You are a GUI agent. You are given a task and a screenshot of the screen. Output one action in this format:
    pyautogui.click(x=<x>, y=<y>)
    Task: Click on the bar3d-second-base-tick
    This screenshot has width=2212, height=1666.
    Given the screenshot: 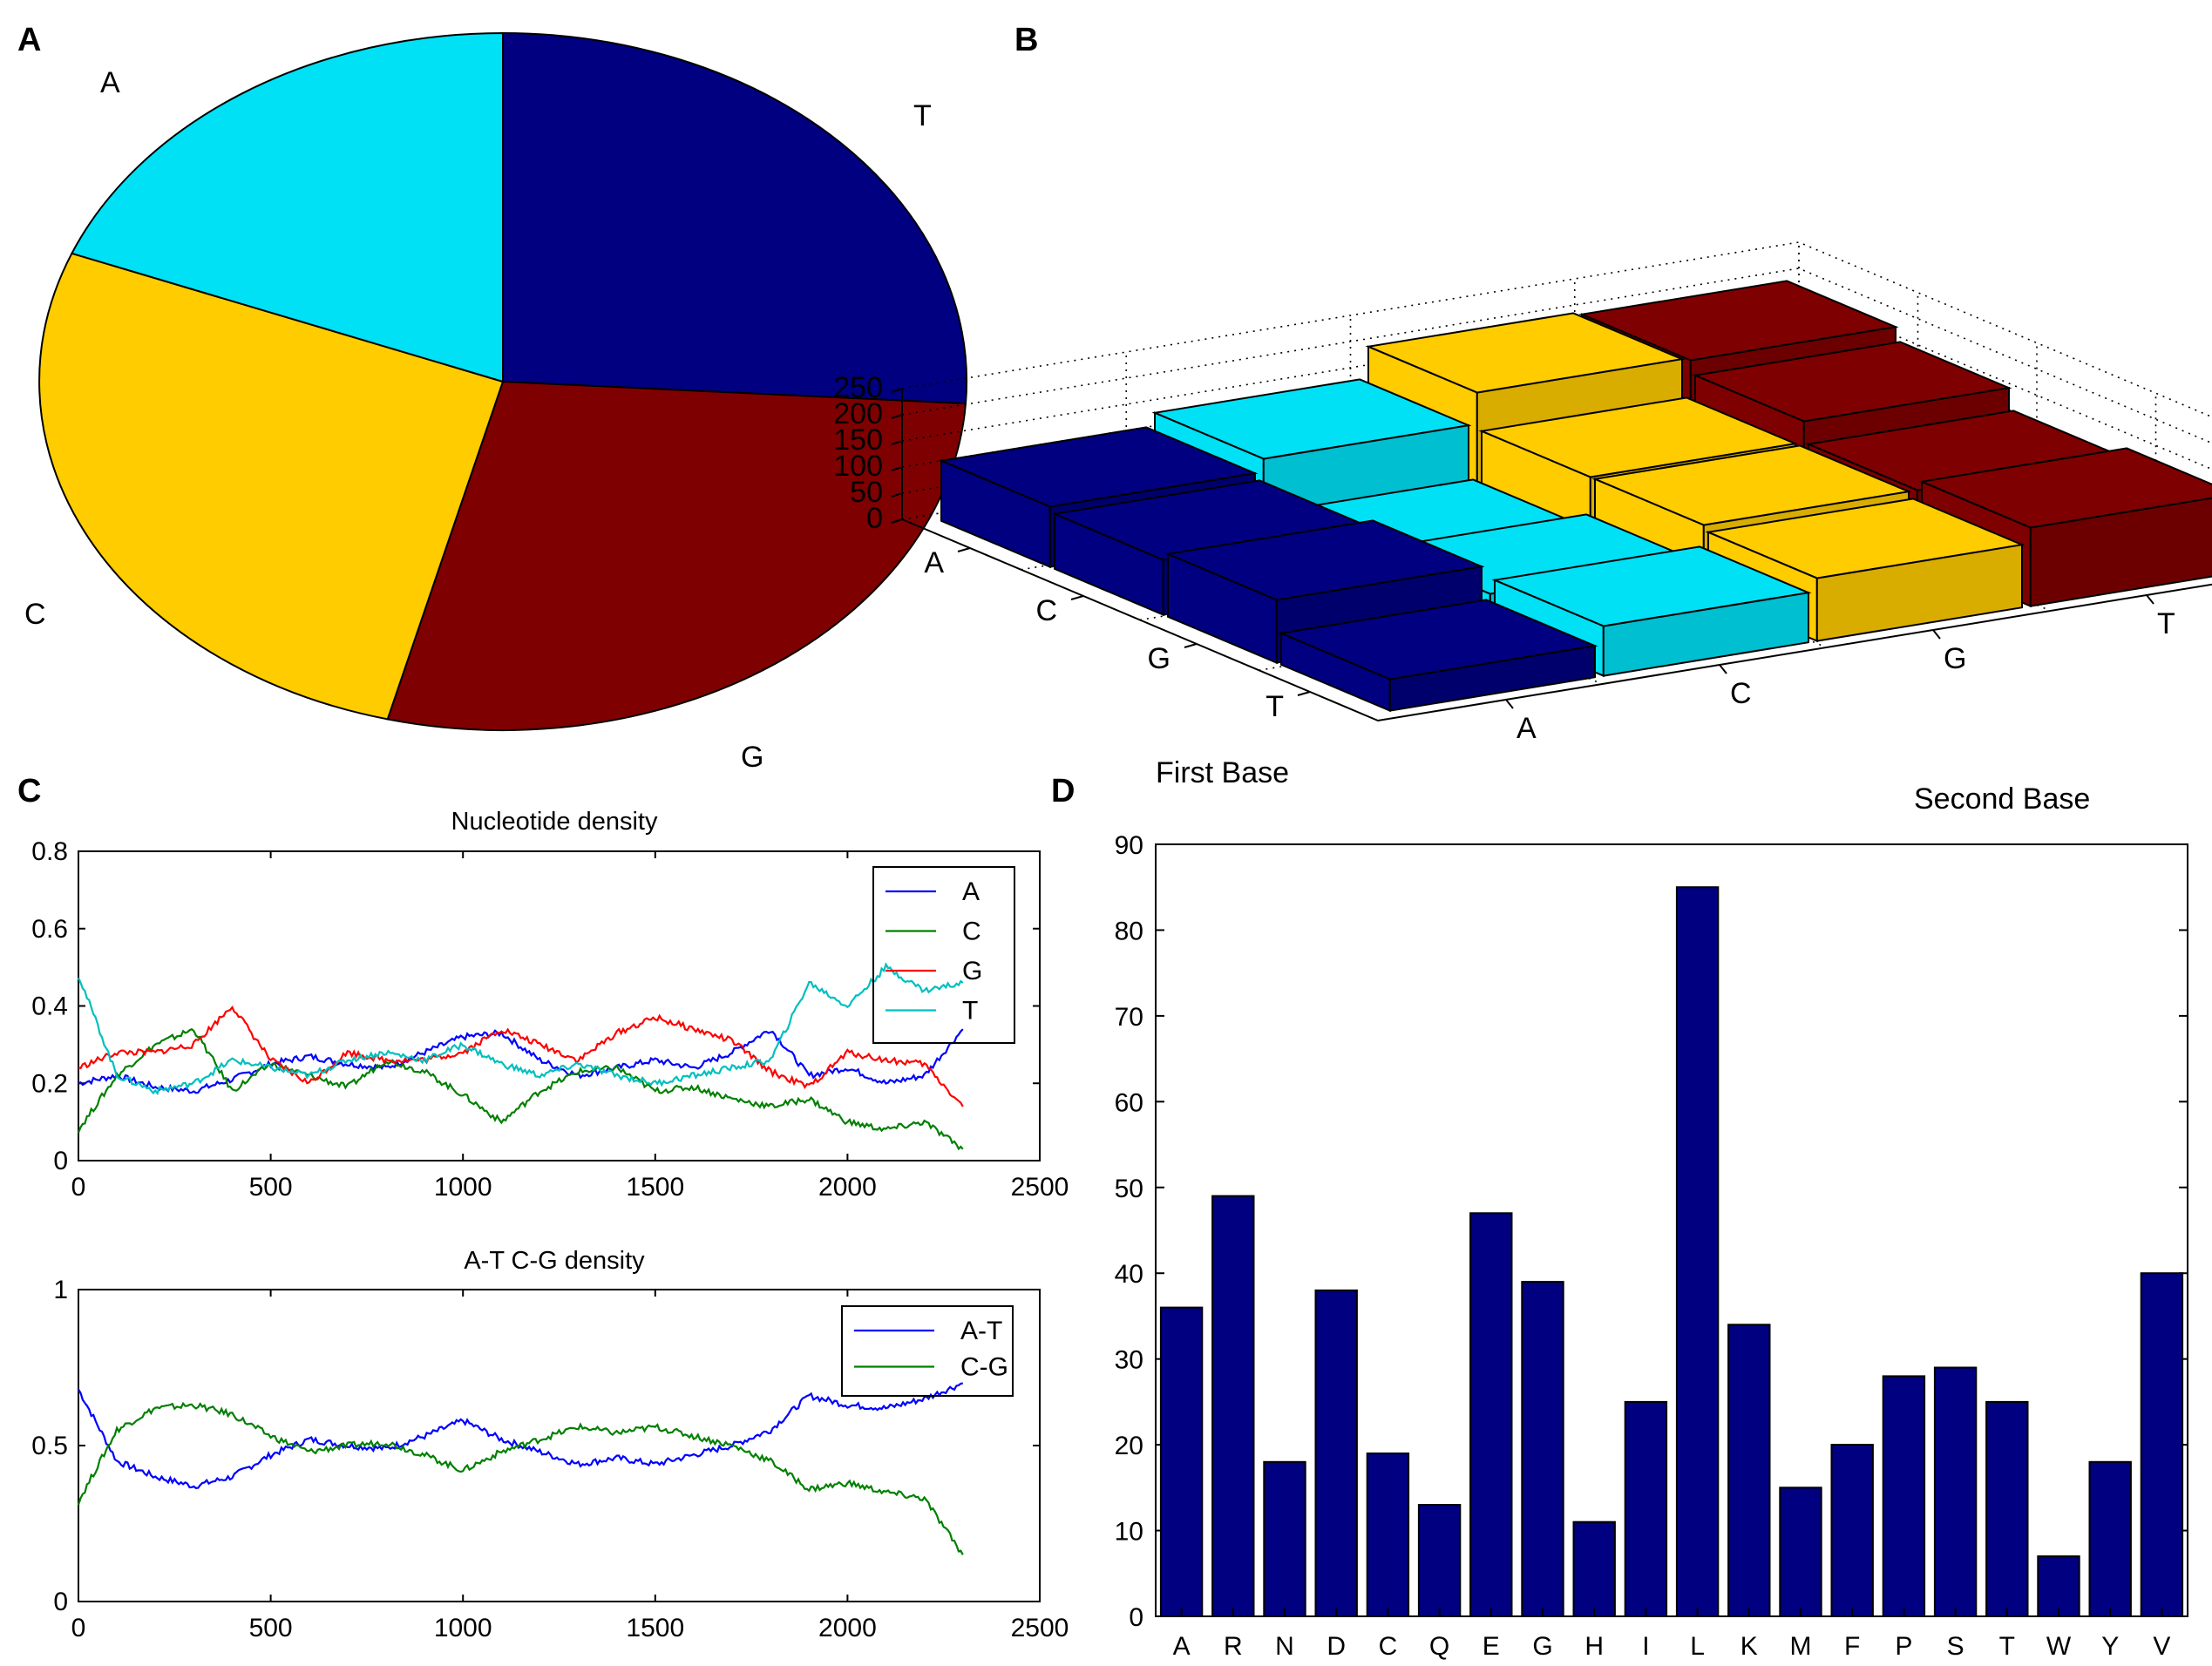 What is the action you would take?
    pyautogui.click(x=1509, y=704)
    